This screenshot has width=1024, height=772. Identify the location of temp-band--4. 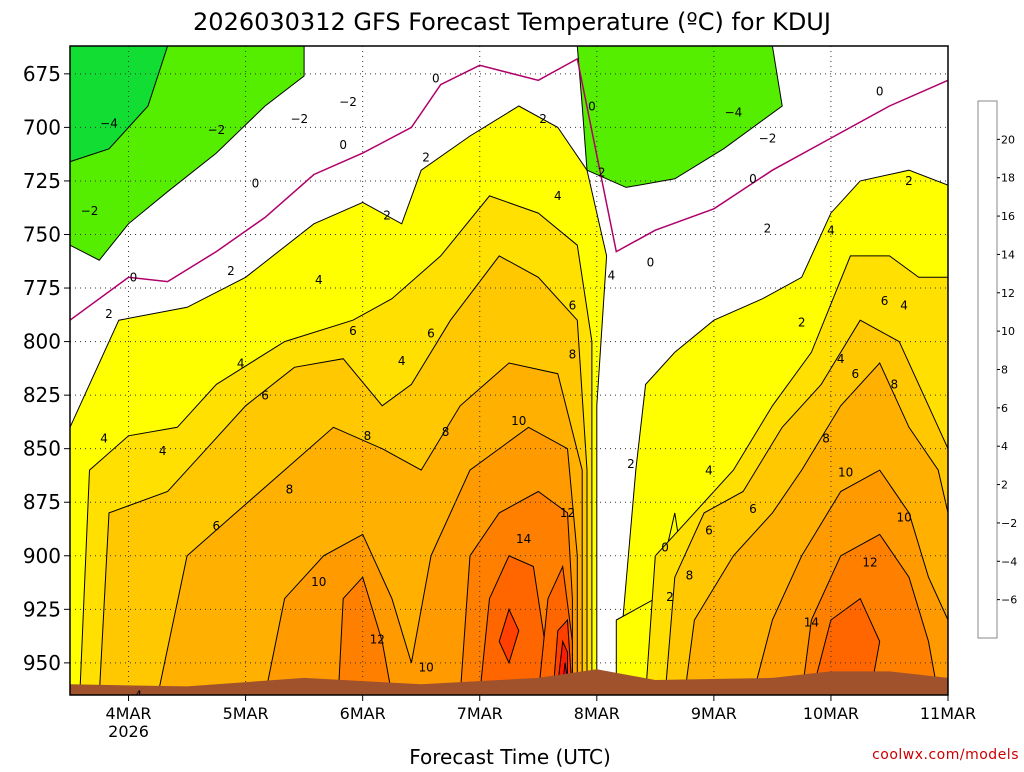
(679, 117).